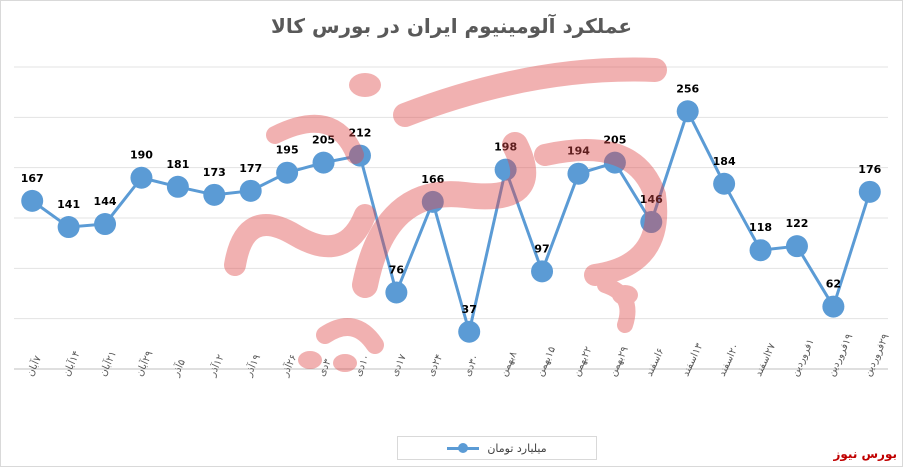  I want to click on data-label: 122, so click(796, 223).